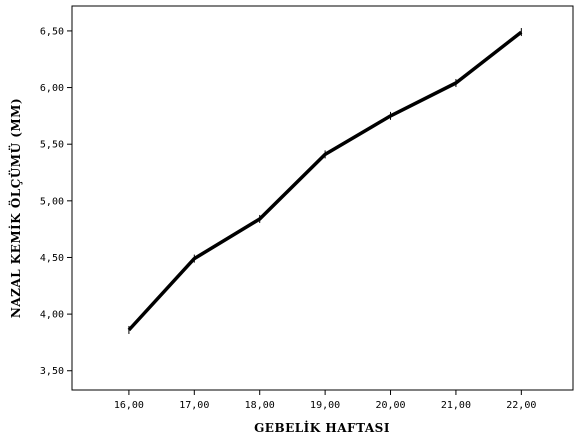 The height and width of the screenshot is (441, 576). What do you see at coordinates (456, 405) in the screenshot?
I see `x-tick-label: 21,00` at bounding box center [456, 405].